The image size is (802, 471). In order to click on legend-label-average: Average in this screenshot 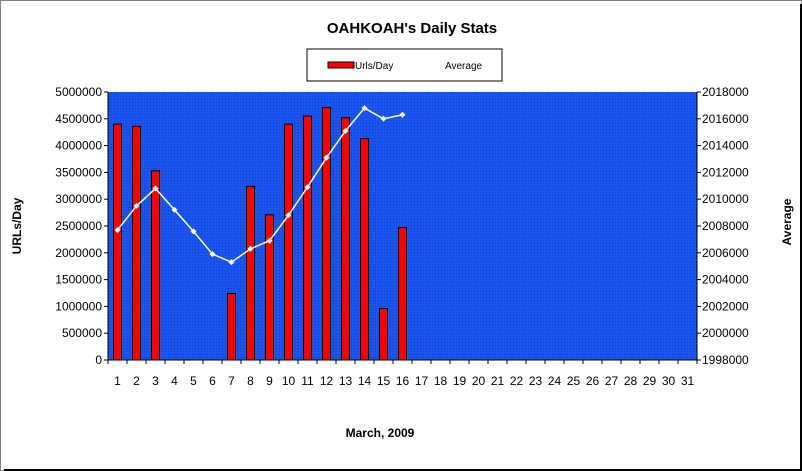, I will do `click(464, 66)`.